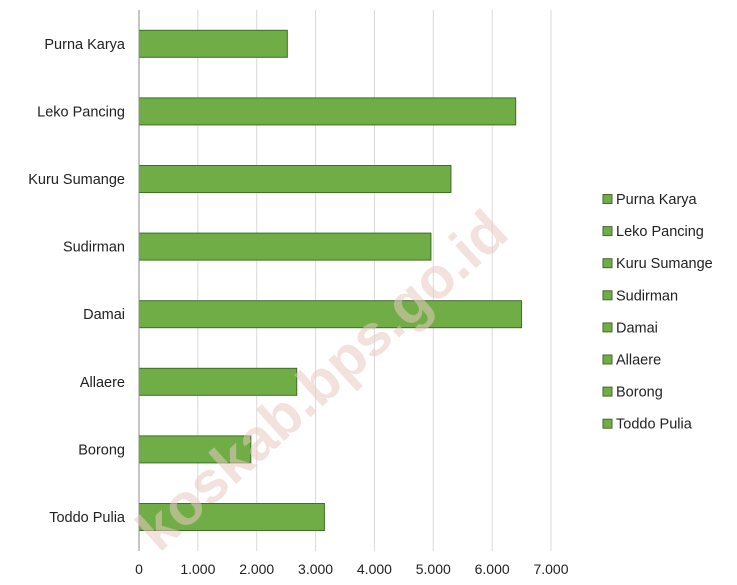 The width and height of the screenshot is (737, 585). Describe the element at coordinates (101, 450) in the screenshot. I see `category-label: Borong` at that location.